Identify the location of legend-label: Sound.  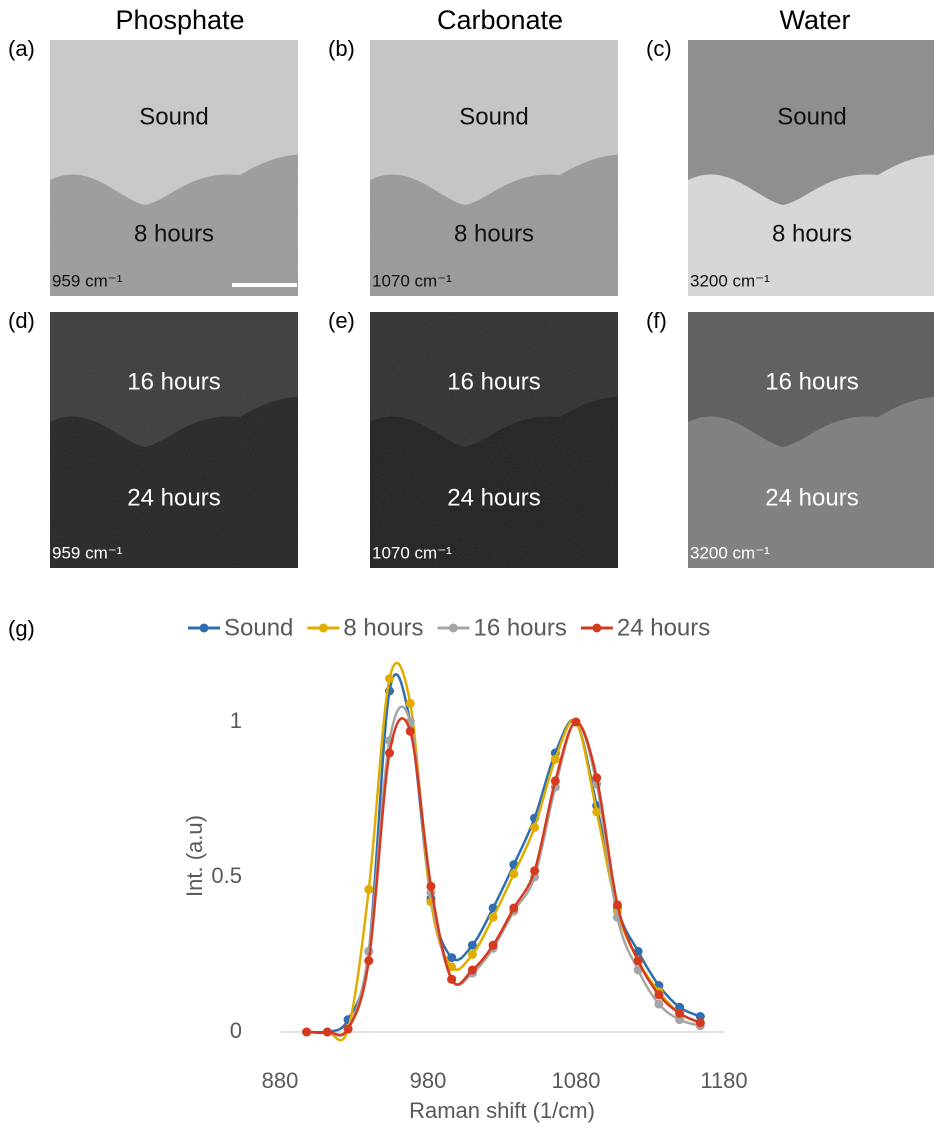
(258, 627).